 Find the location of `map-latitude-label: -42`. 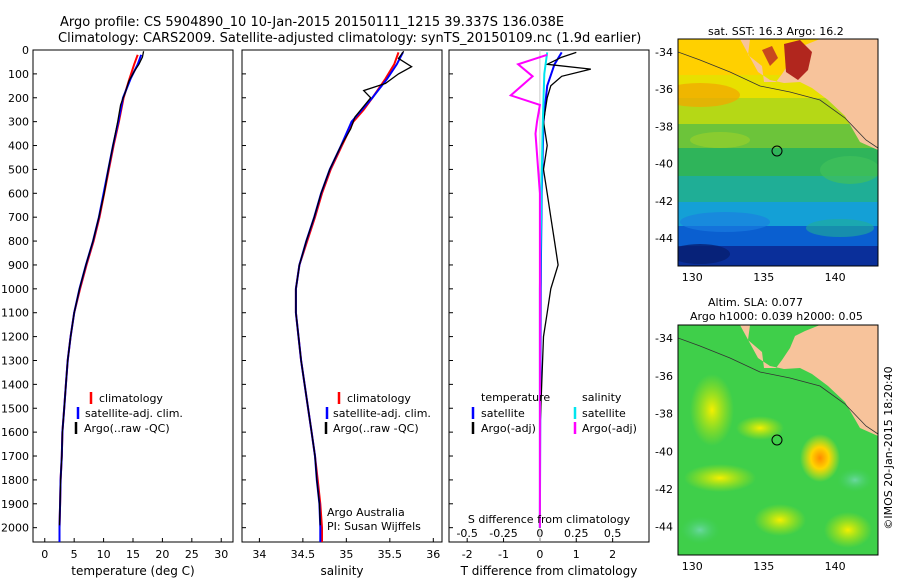

map-latitude-label: -42 is located at coordinates (664, 201).